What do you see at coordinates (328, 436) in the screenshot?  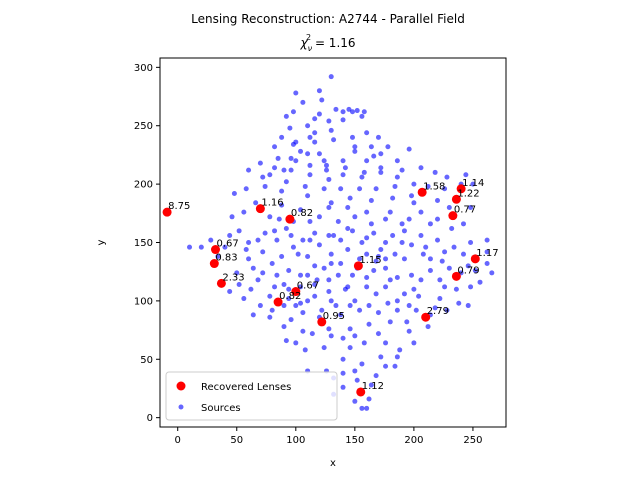 I see `x-ticks: 0 50 100 150 200 250` at bounding box center [328, 436].